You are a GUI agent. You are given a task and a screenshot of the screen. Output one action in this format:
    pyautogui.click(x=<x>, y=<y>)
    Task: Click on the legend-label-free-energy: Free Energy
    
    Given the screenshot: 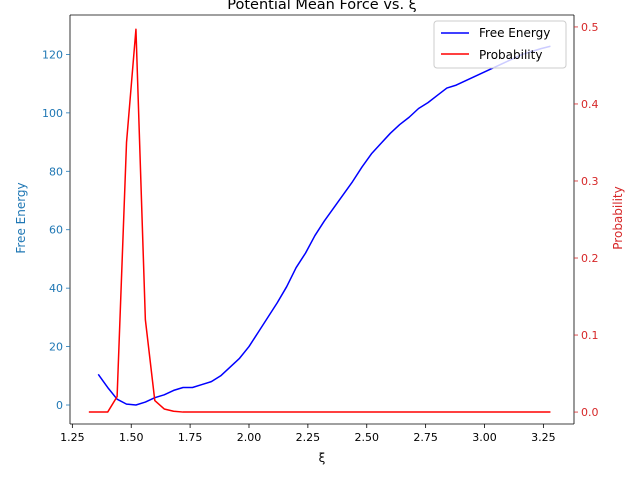 What is the action you would take?
    pyautogui.click(x=514, y=33)
    